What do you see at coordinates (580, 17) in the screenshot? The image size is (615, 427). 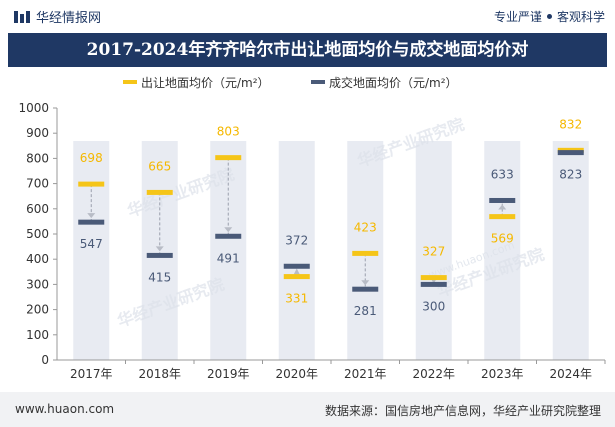 I see `tagline-b: 客观科学` at bounding box center [580, 17].